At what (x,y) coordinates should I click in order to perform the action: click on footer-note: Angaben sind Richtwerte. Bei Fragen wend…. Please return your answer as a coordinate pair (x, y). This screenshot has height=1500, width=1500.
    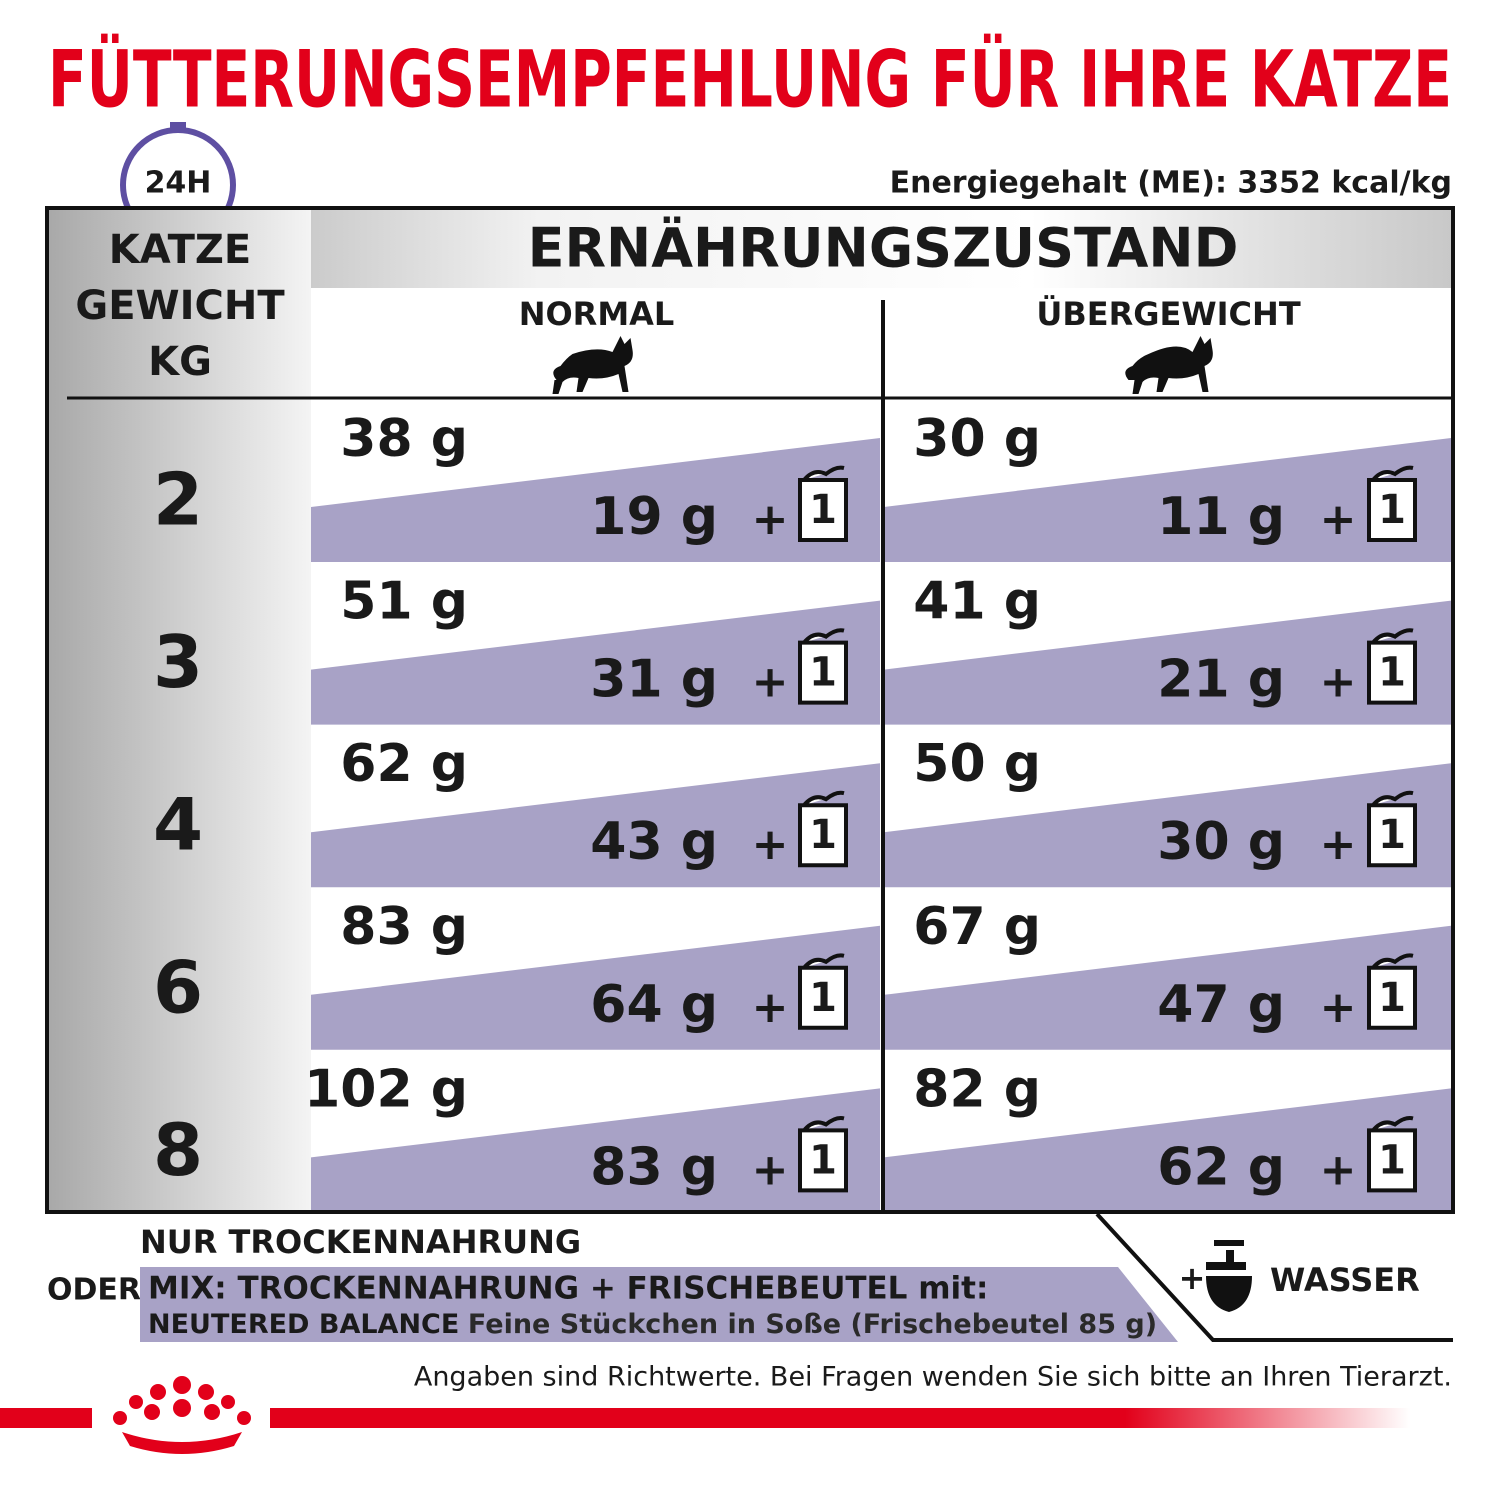
    Looking at the image, I should click on (933, 1377).